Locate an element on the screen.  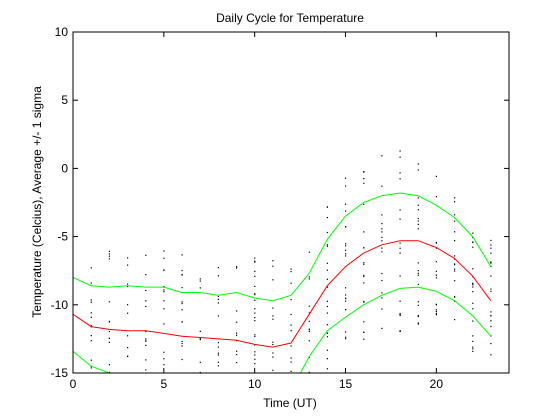
x-tick-label: 20 is located at coordinates (437, 384).